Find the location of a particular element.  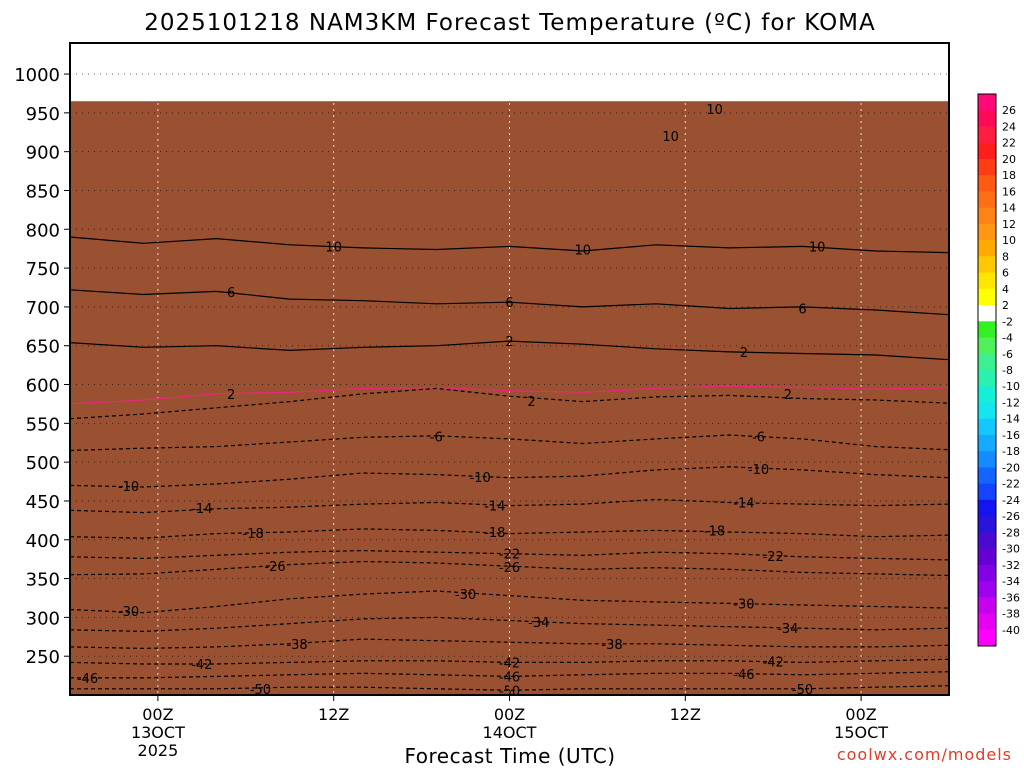

colorbar-label: -36 is located at coordinates (1011, 597).